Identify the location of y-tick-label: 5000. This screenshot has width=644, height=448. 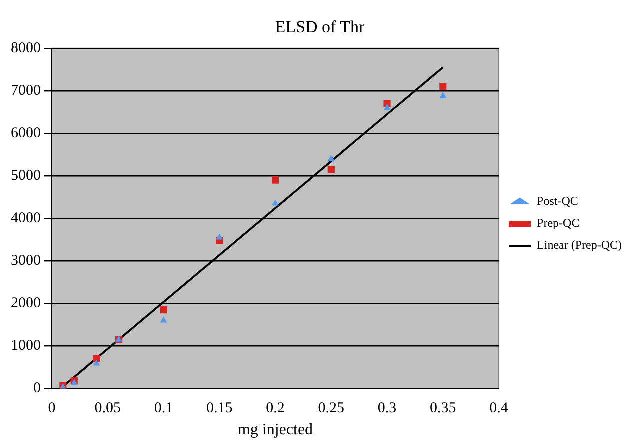
(26, 176).